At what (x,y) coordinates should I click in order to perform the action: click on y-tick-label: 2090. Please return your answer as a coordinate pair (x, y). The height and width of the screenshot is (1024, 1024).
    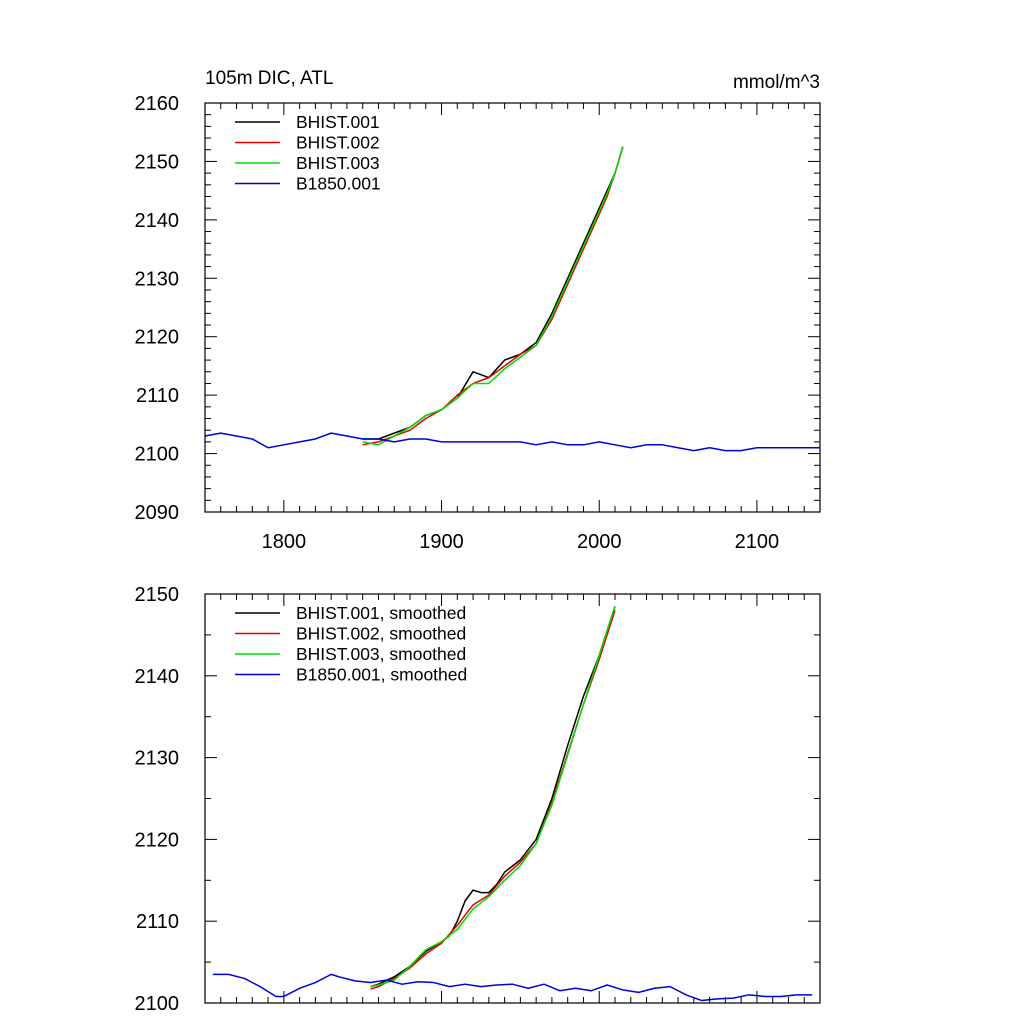
    Looking at the image, I should click on (157, 513).